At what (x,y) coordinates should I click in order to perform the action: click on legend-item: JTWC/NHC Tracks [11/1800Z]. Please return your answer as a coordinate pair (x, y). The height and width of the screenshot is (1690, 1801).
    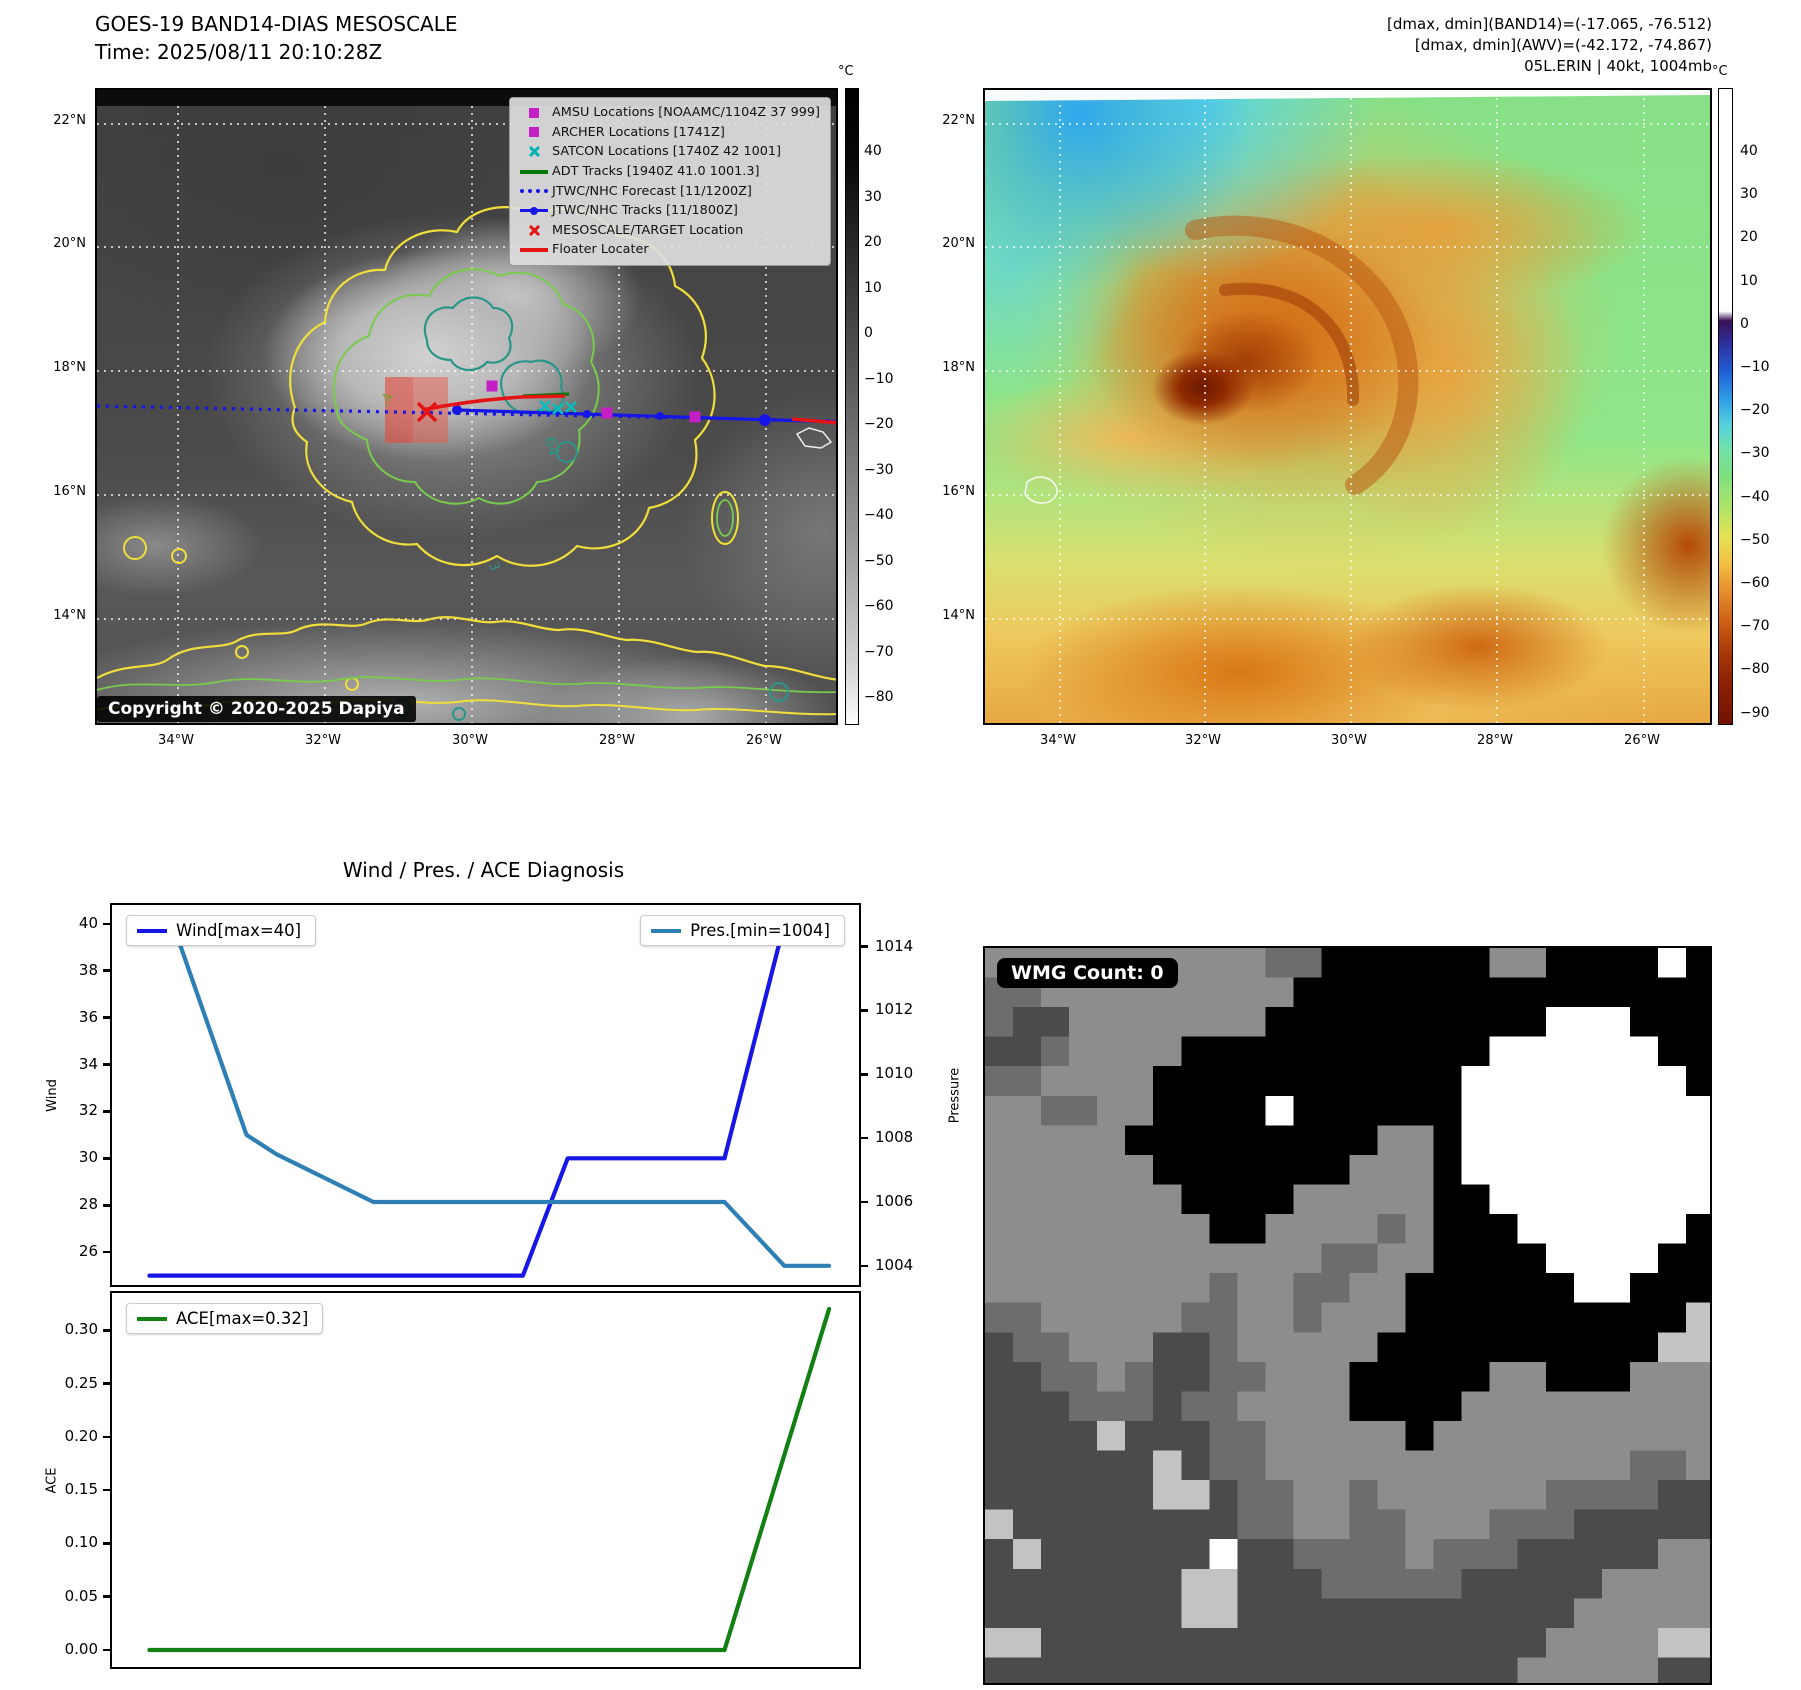
    Looking at the image, I should click on (668, 211).